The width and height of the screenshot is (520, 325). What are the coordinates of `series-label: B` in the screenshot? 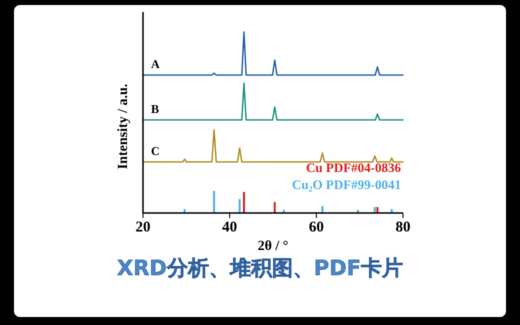 It's located at (155, 109).